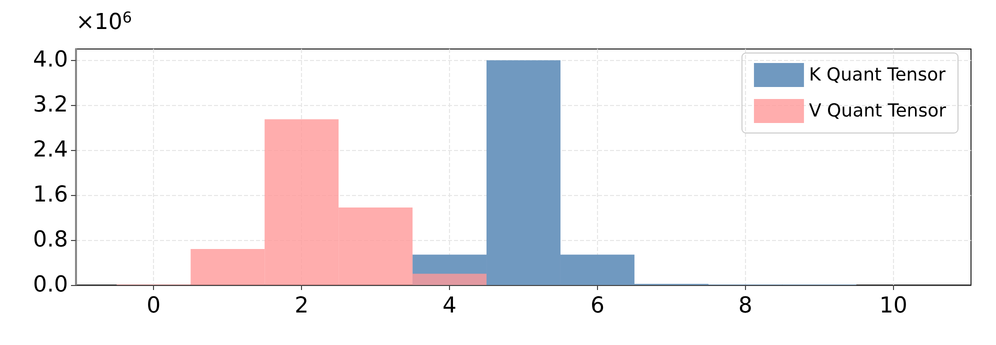 The height and width of the screenshot is (345, 996). What do you see at coordinates (745, 306) in the screenshot?
I see `x-tick-label: 8` at bounding box center [745, 306].